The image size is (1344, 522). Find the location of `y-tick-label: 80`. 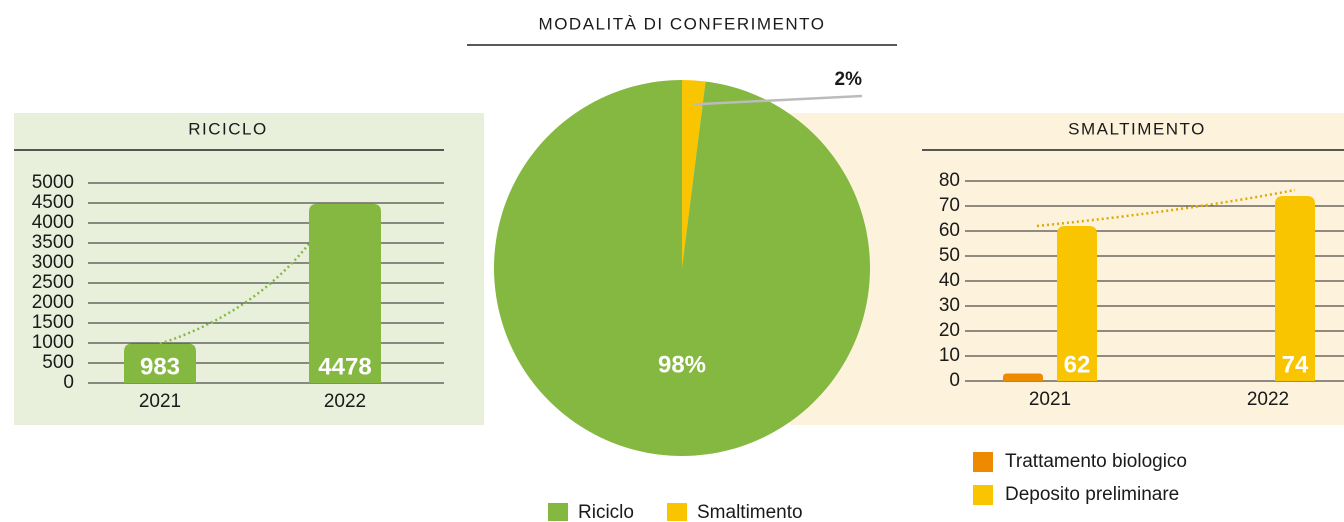

y-tick-label: 80 is located at coordinates (949, 180).